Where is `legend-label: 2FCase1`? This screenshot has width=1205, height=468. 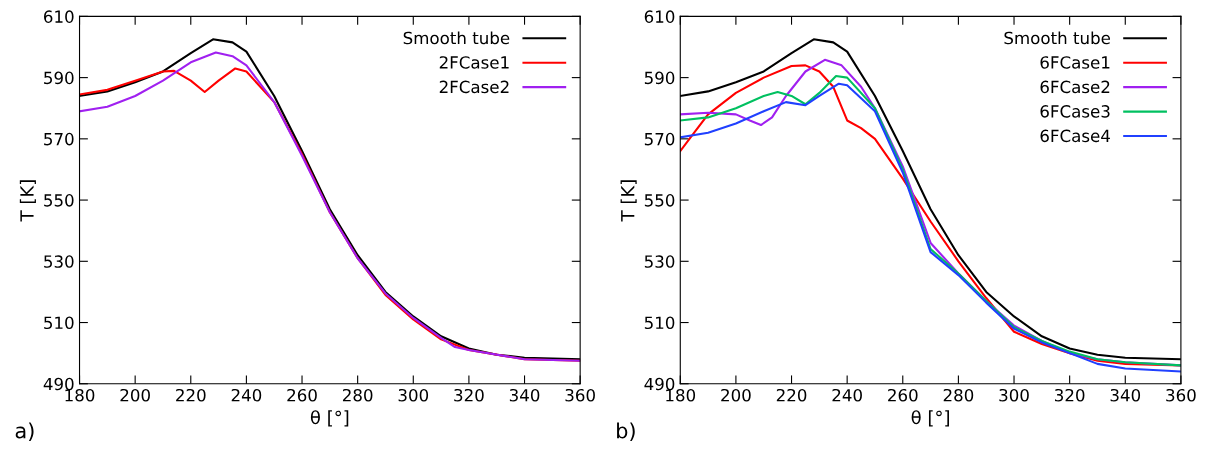 legend-label: 2FCase1 is located at coordinates (474, 62).